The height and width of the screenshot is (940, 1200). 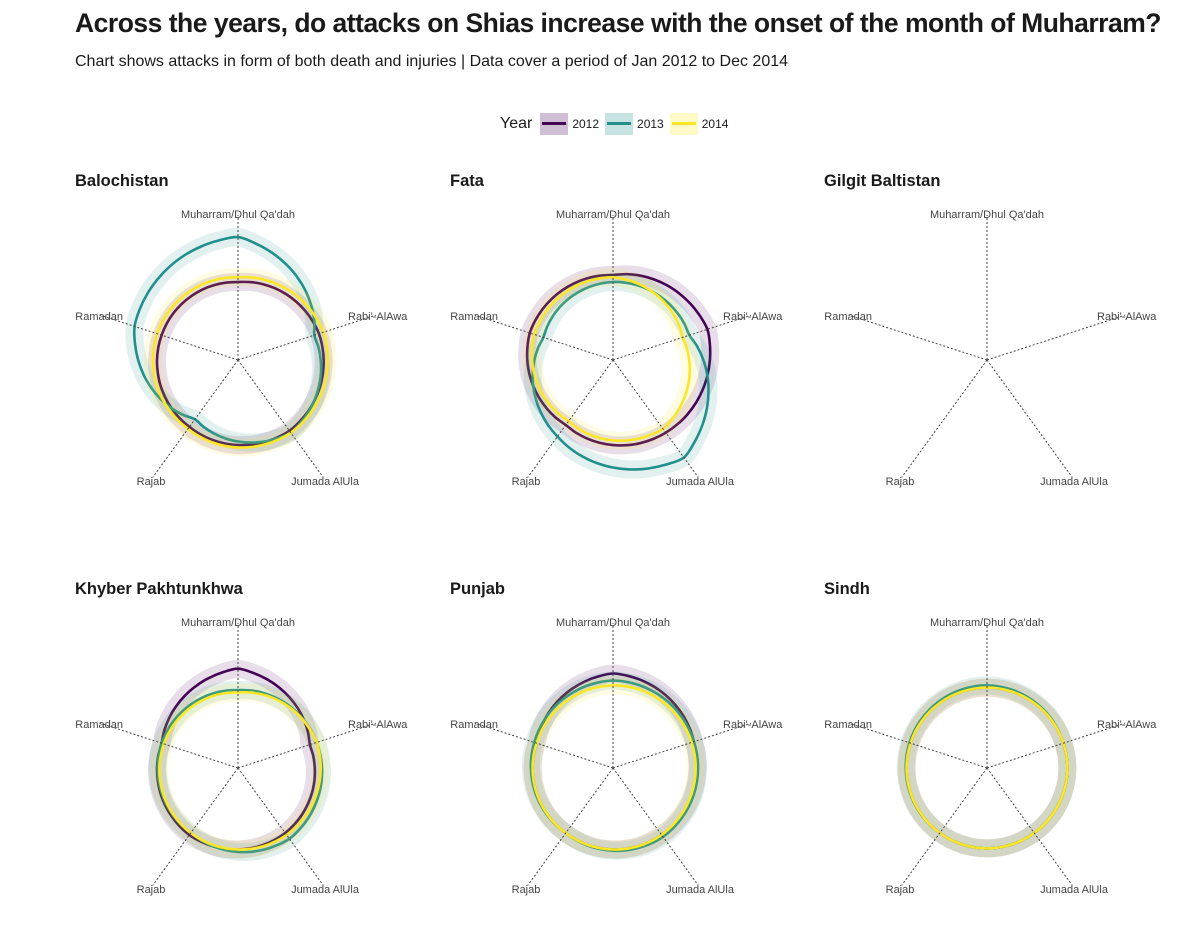 I want to click on panel-title: Khyber Pakhtunkhwa, so click(x=159, y=589).